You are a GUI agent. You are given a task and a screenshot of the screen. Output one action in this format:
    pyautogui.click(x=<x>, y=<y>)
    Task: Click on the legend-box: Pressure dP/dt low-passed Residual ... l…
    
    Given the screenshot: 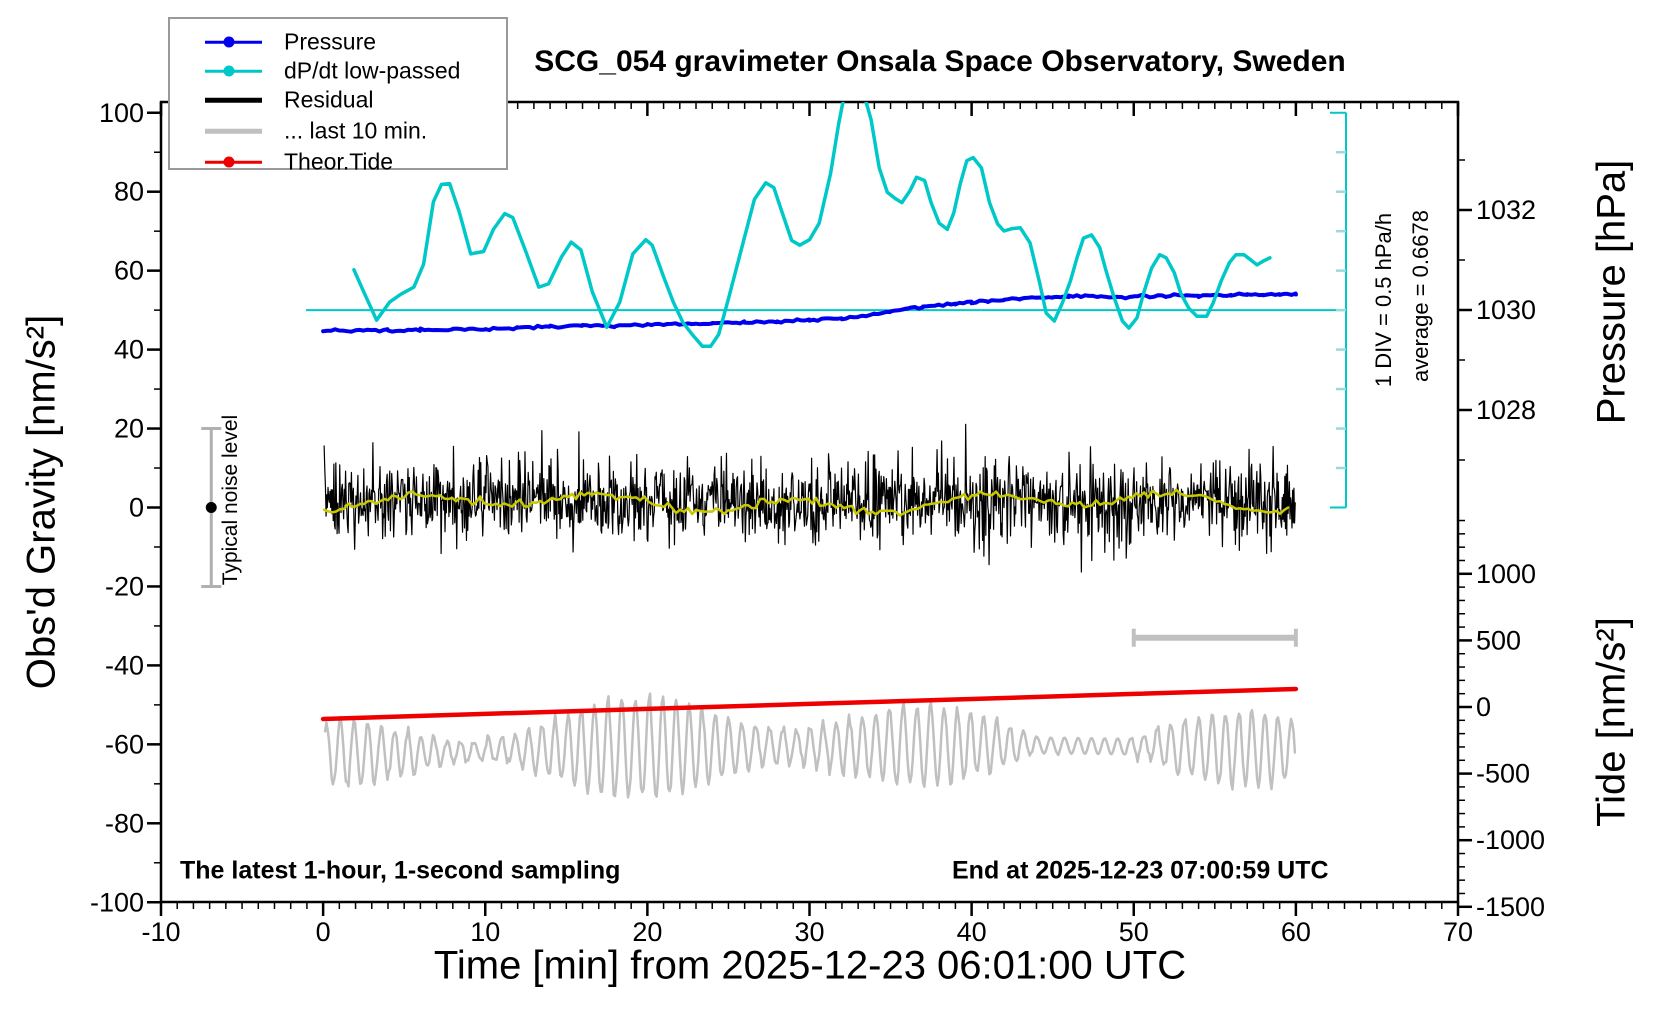 What is the action you would take?
    pyautogui.click(x=338, y=96)
    